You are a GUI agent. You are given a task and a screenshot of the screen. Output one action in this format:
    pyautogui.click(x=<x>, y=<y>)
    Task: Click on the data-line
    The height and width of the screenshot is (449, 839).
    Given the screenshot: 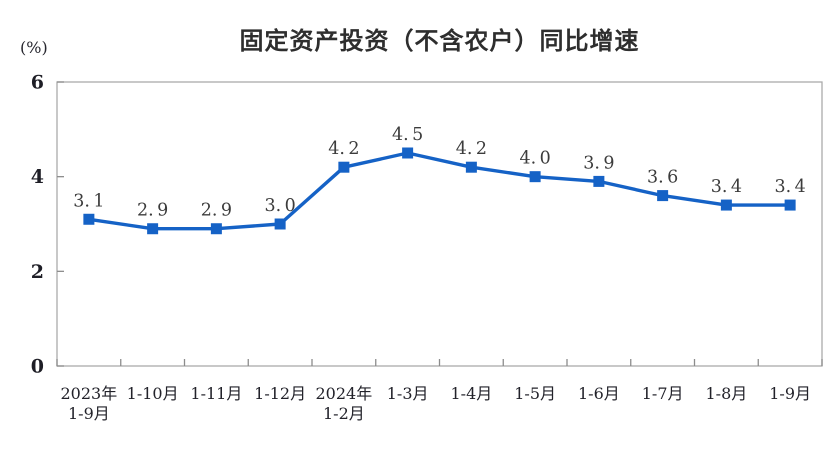 What is the action you would take?
    pyautogui.click(x=439, y=191)
    